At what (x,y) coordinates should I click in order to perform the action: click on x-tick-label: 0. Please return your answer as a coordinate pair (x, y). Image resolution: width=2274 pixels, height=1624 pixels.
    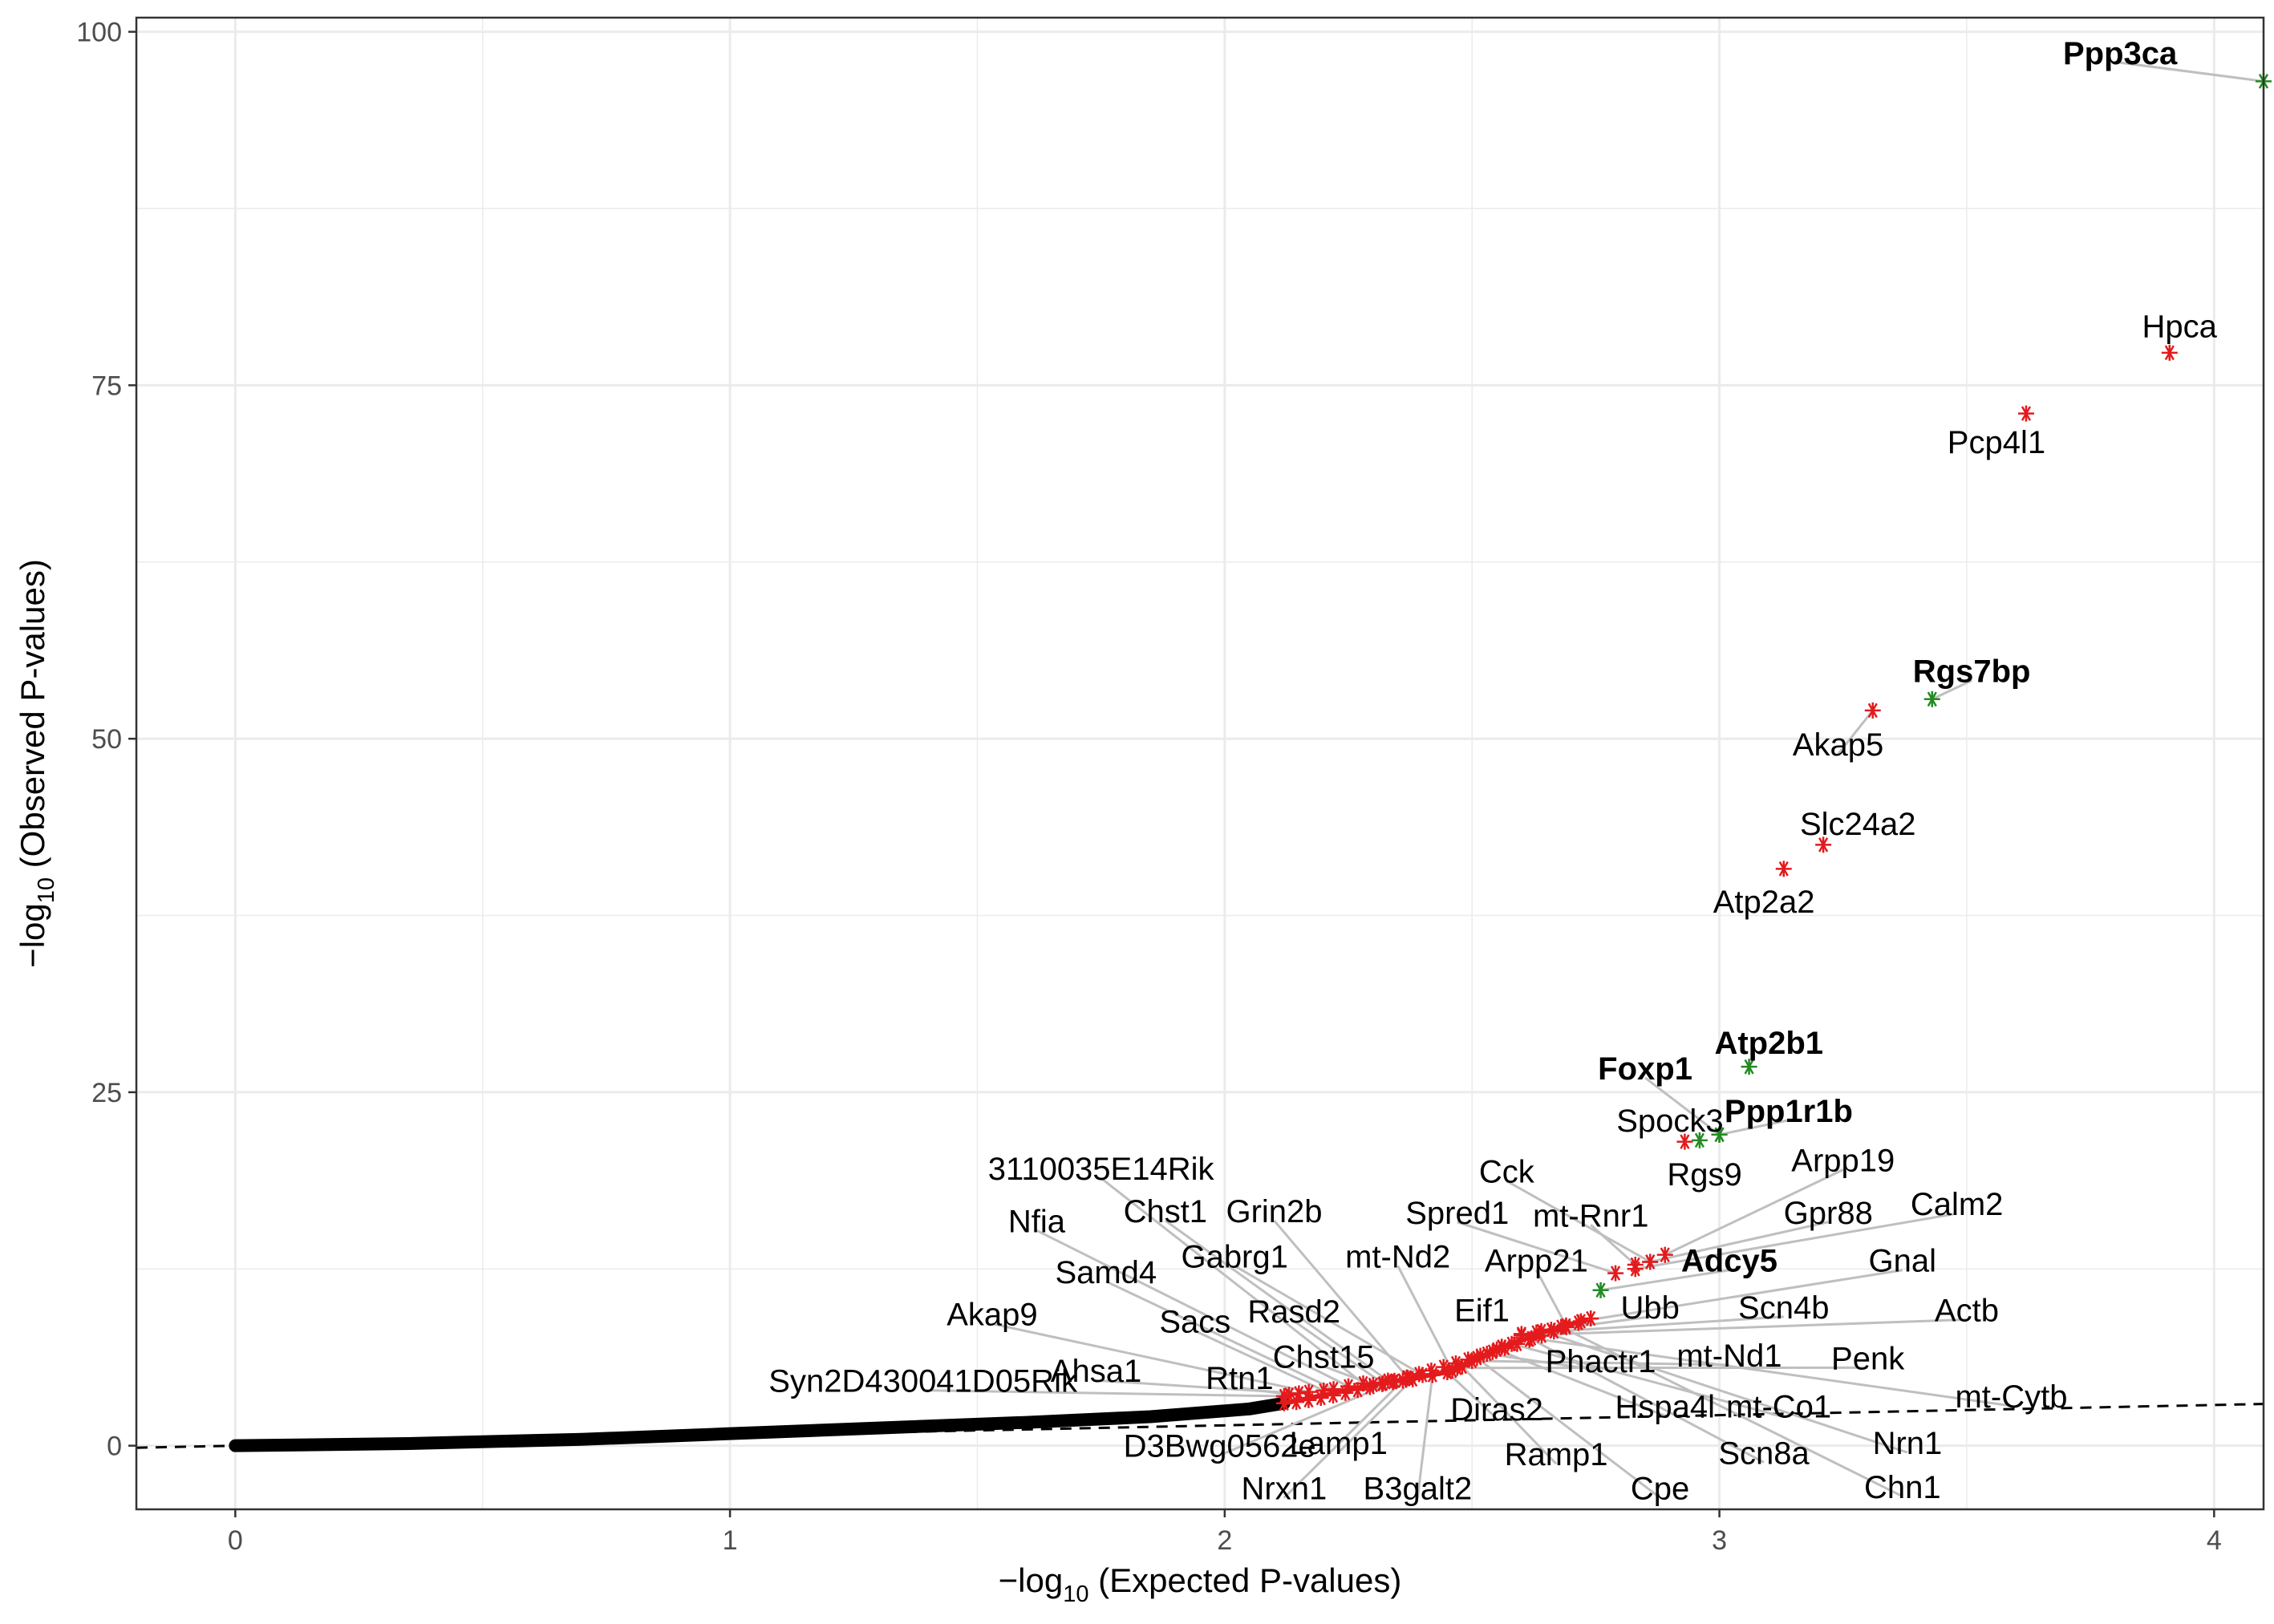
    Looking at the image, I should click on (235, 1540).